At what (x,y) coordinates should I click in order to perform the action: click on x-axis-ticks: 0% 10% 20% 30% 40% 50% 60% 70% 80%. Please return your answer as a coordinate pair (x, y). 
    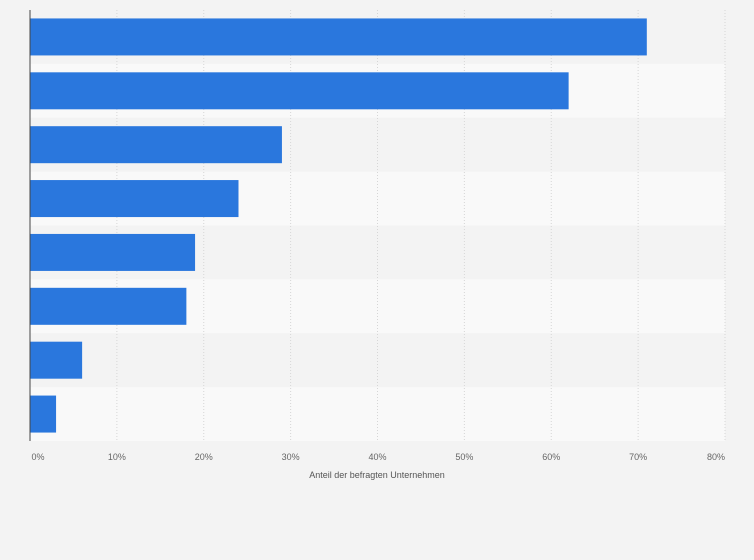
    Looking at the image, I should click on (378, 457).